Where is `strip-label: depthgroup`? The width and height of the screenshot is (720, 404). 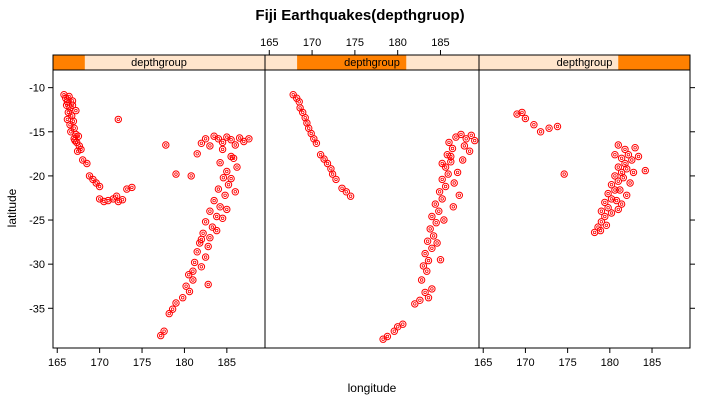
strip-label: depthgroup is located at coordinates (585, 63).